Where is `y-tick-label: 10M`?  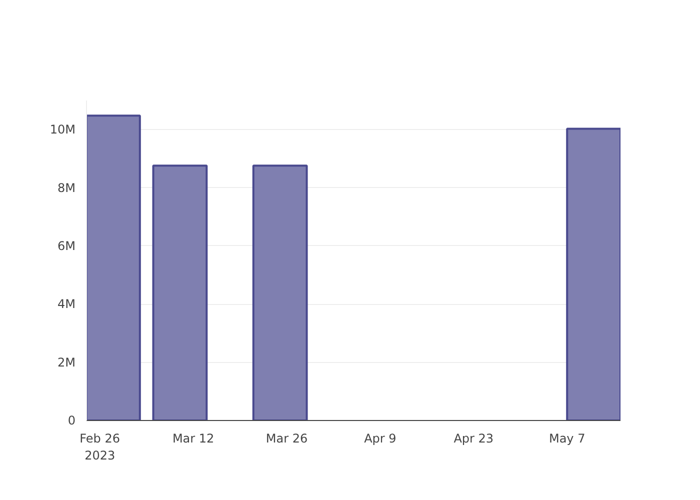 y-tick-label: 10M is located at coordinates (63, 129).